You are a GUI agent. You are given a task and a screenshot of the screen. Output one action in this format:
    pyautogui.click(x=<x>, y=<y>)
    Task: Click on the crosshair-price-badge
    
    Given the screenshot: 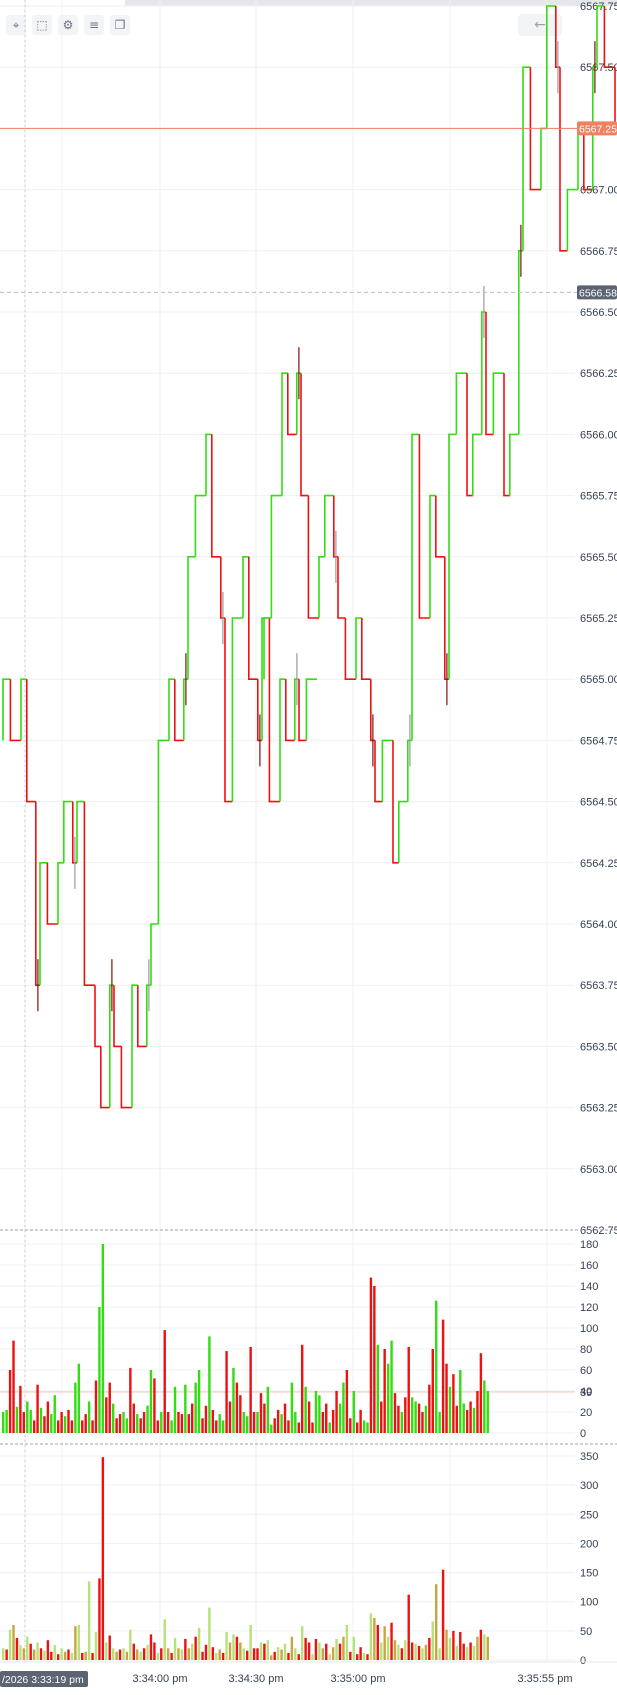 What is the action you would take?
    pyautogui.click(x=597, y=292)
    